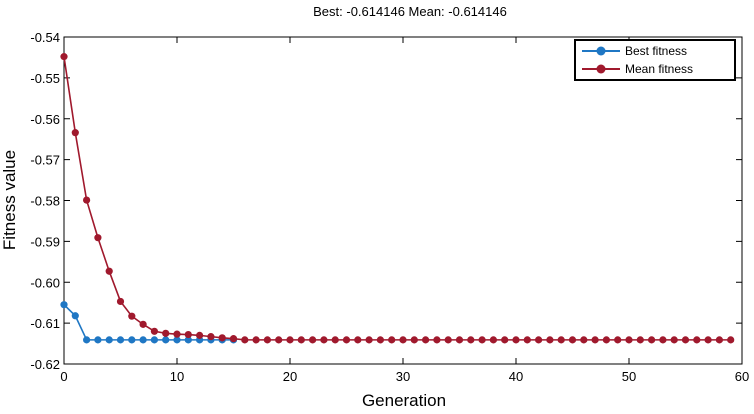 The image size is (754, 414). Describe the element at coordinates (404, 400) in the screenshot. I see `x-axis-label: Generation` at that location.